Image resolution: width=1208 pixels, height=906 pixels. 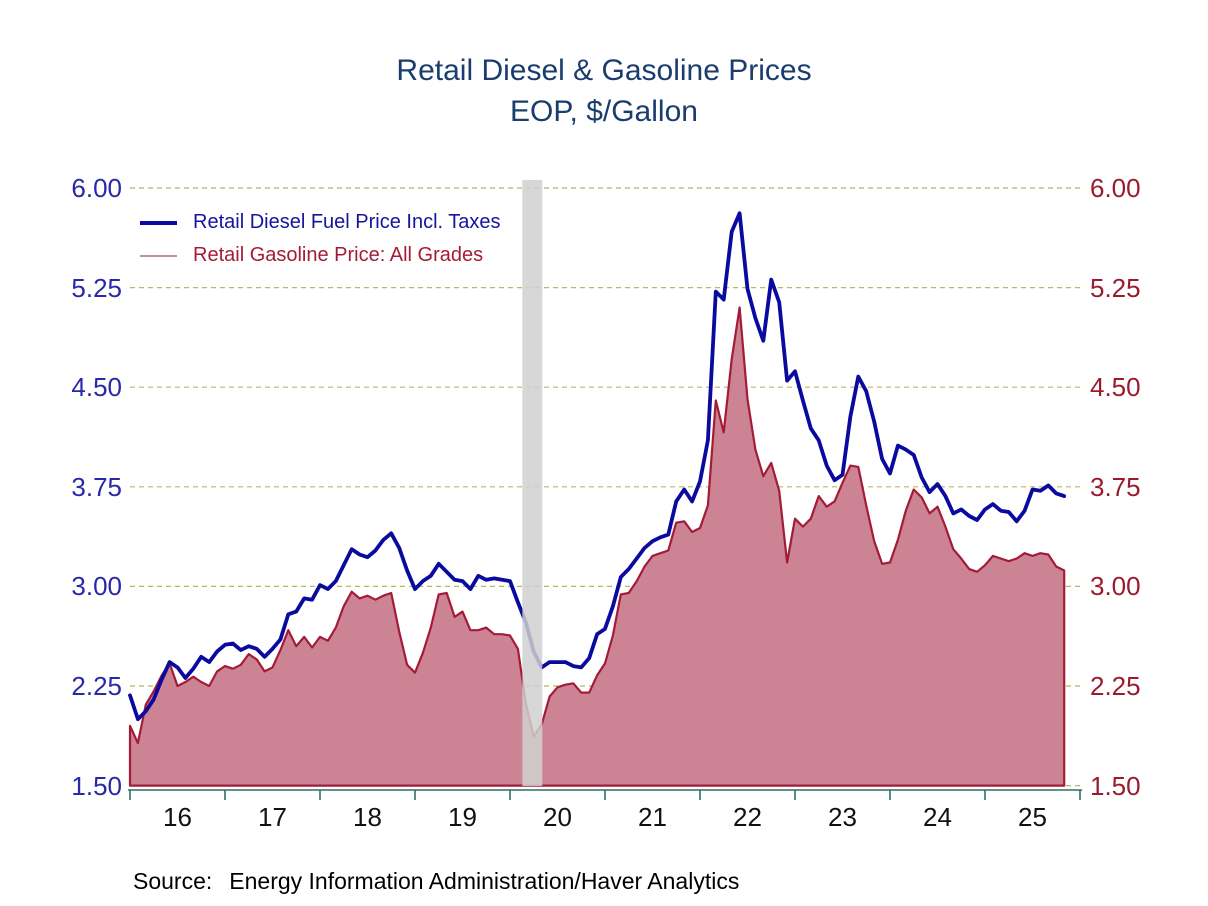 I want to click on recession-band, so click(x=532, y=483).